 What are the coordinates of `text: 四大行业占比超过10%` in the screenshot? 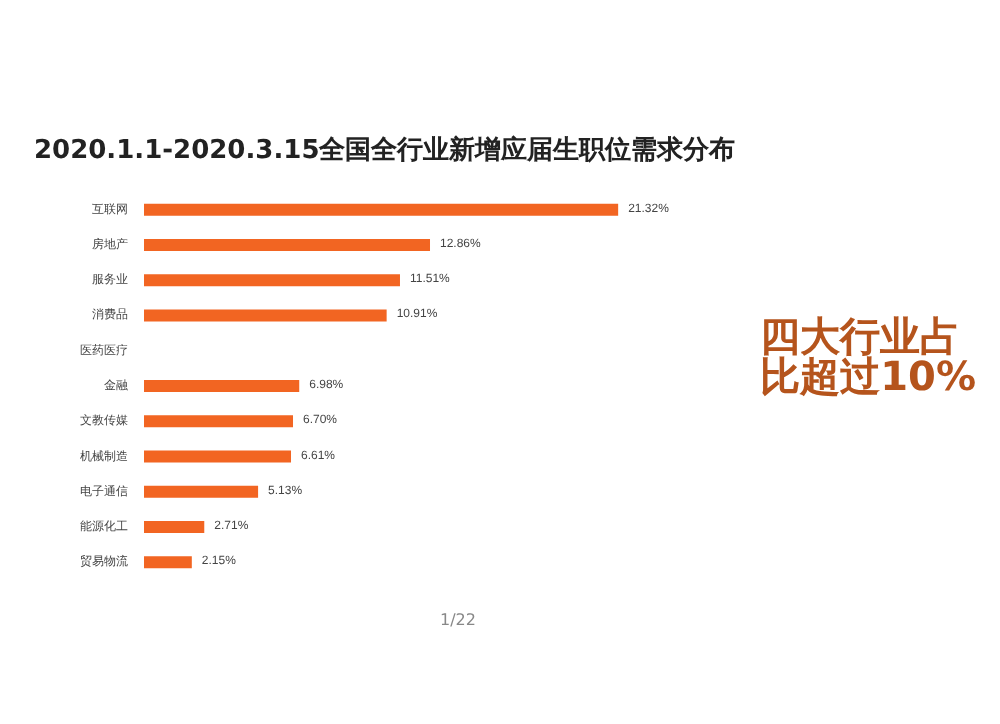 It's located at (868, 356).